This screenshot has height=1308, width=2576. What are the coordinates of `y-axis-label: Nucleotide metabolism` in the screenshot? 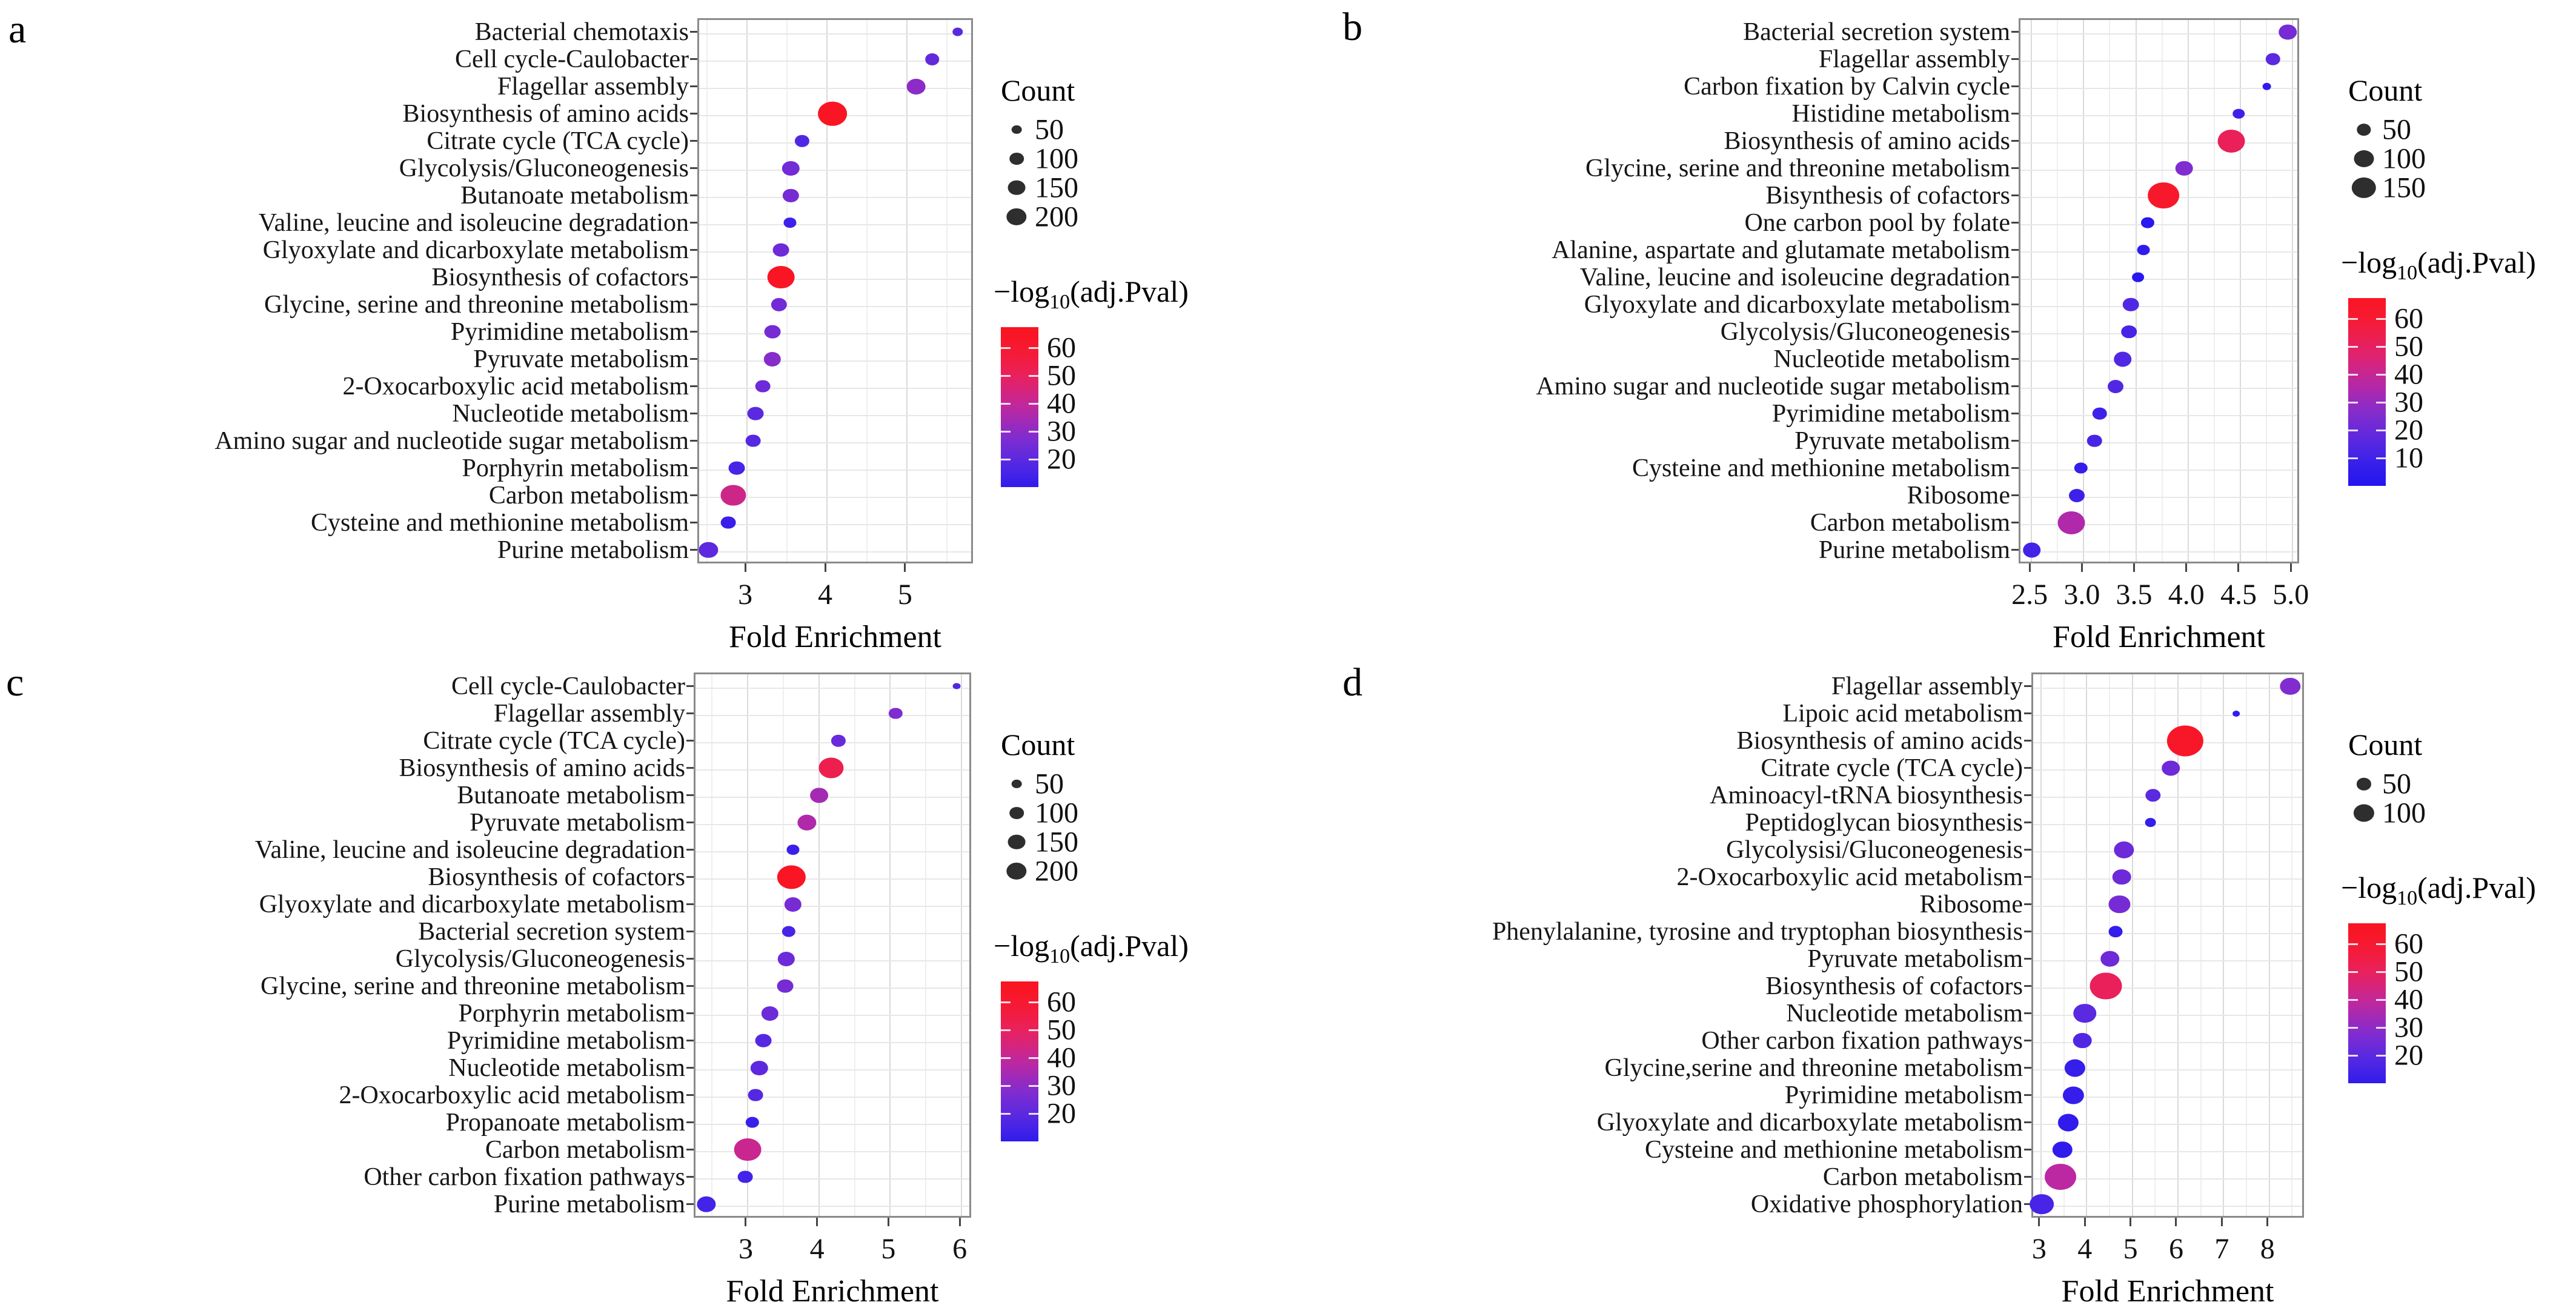 It's located at (566, 1068).